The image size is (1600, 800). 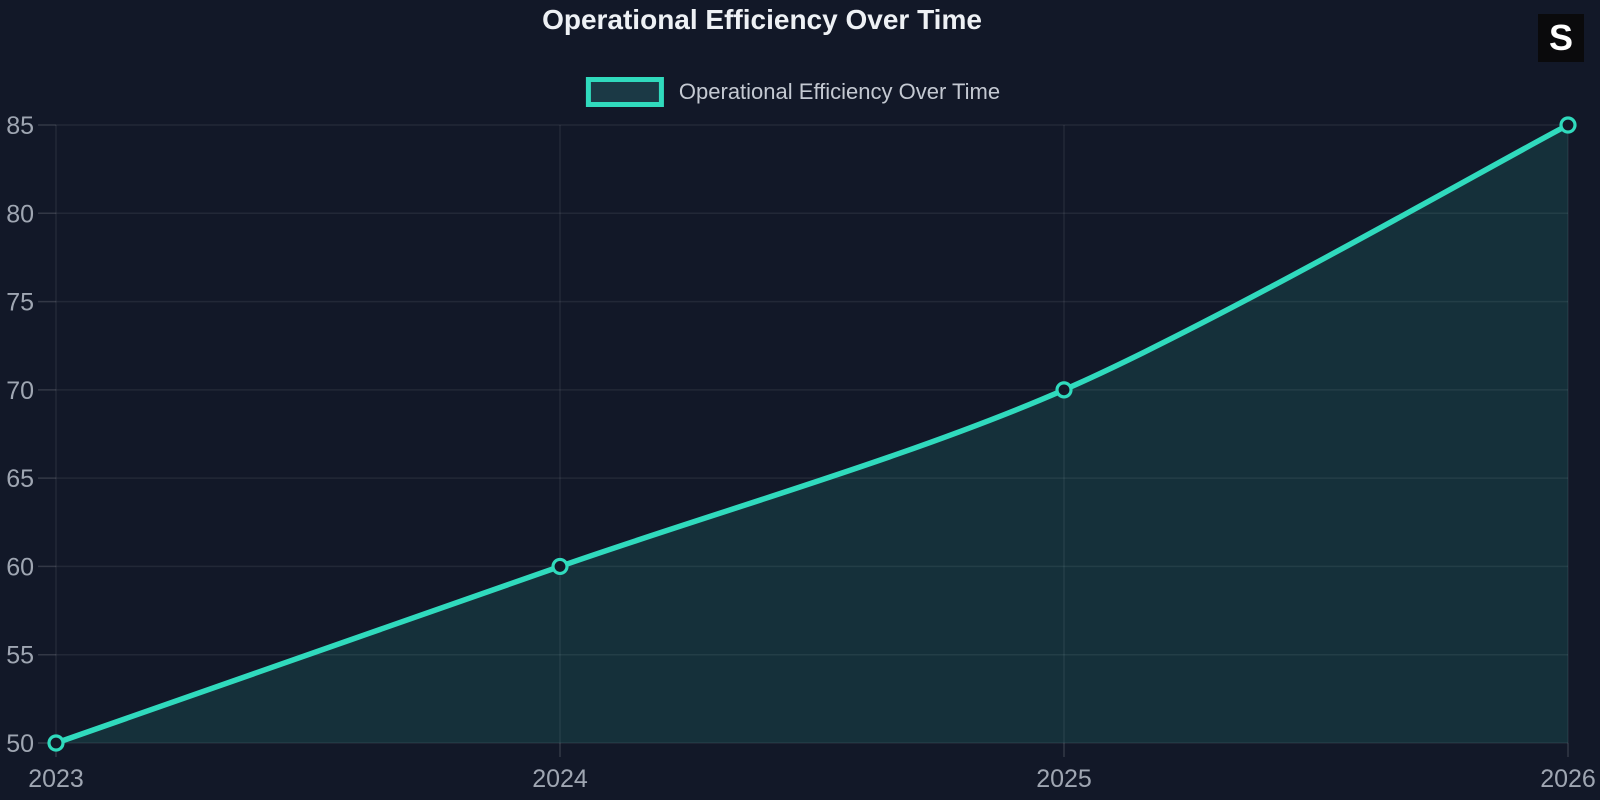 I want to click on data-point-2023, so click(x=56, y=743).